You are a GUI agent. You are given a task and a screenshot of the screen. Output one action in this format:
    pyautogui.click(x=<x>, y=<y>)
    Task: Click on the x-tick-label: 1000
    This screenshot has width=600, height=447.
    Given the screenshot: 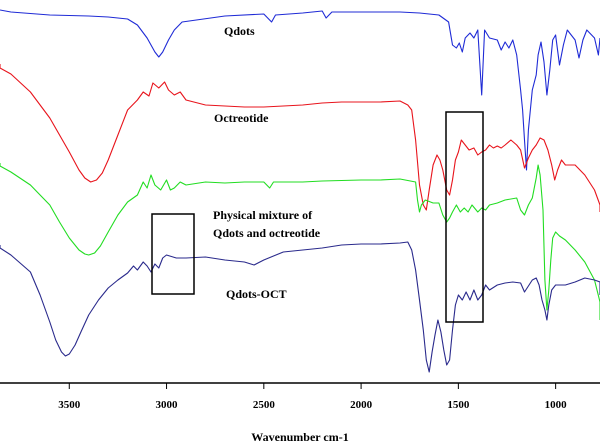 What is the action you would take?
    pyautogui.click(x=556, y=405)
    